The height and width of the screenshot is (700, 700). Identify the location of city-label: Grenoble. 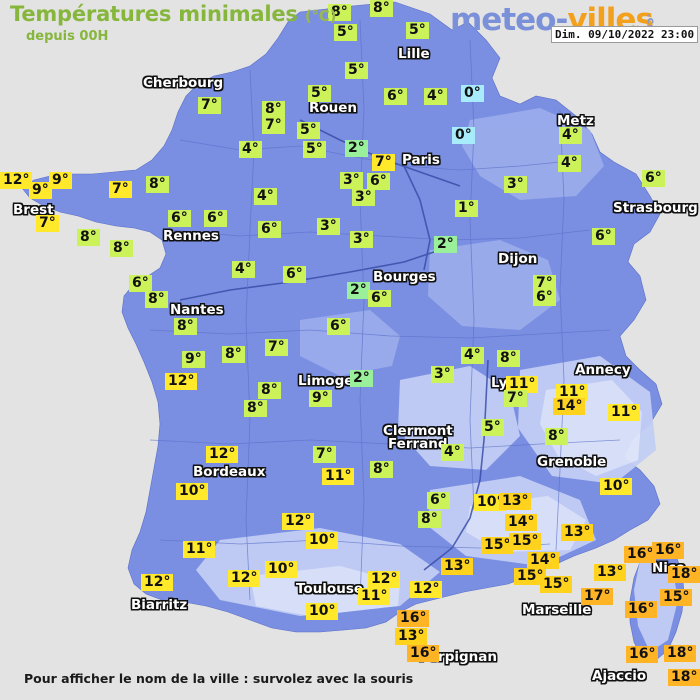
(572, 462).